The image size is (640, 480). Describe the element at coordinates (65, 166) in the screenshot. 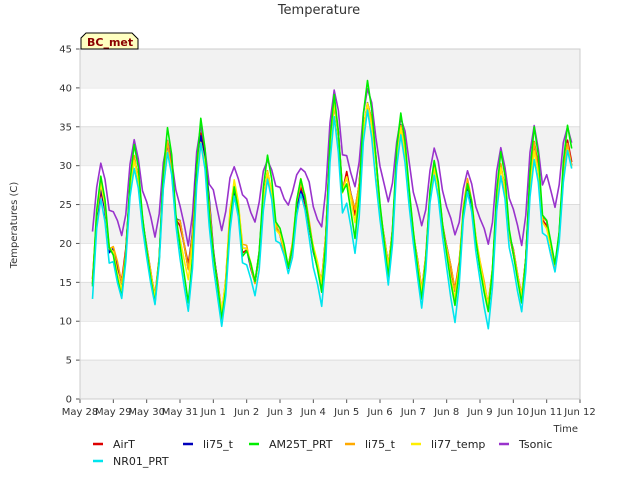

I see `y-tick-label: 30` at that location.